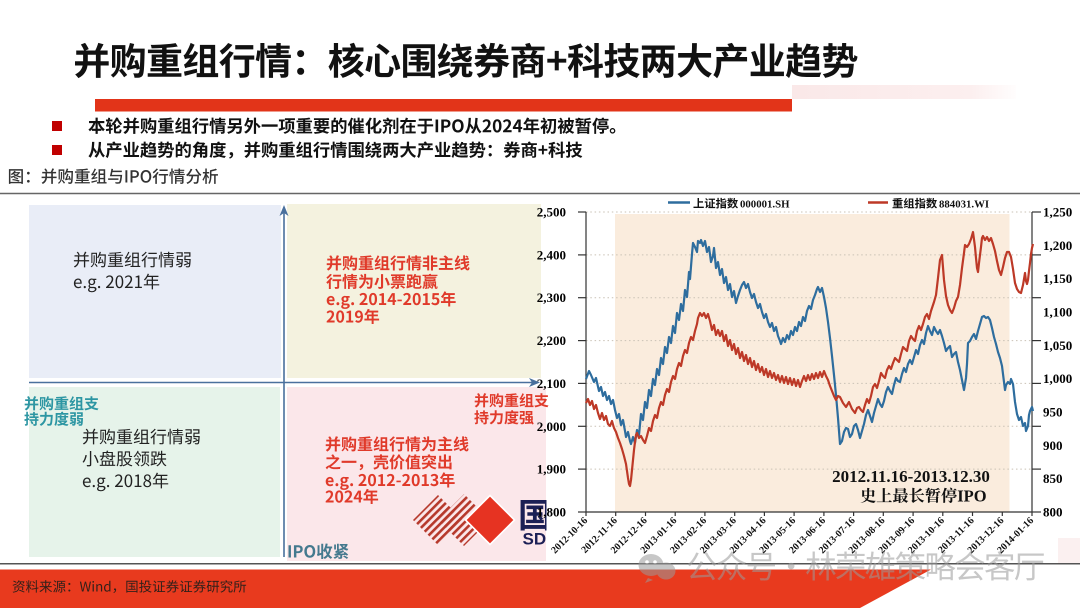 The image size is (1080, 608). Describe the element at coordinates (1057, 245) in the screenshot. I see `svg-text: 1,200` at that location.